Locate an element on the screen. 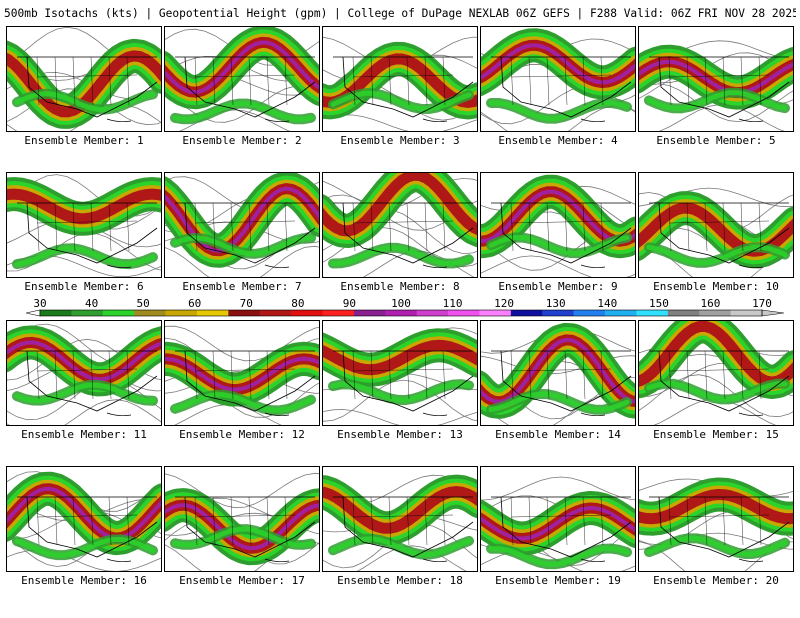 The image size is (800, 618). colorbar-left-arrow is located at coordinates (33, 313).